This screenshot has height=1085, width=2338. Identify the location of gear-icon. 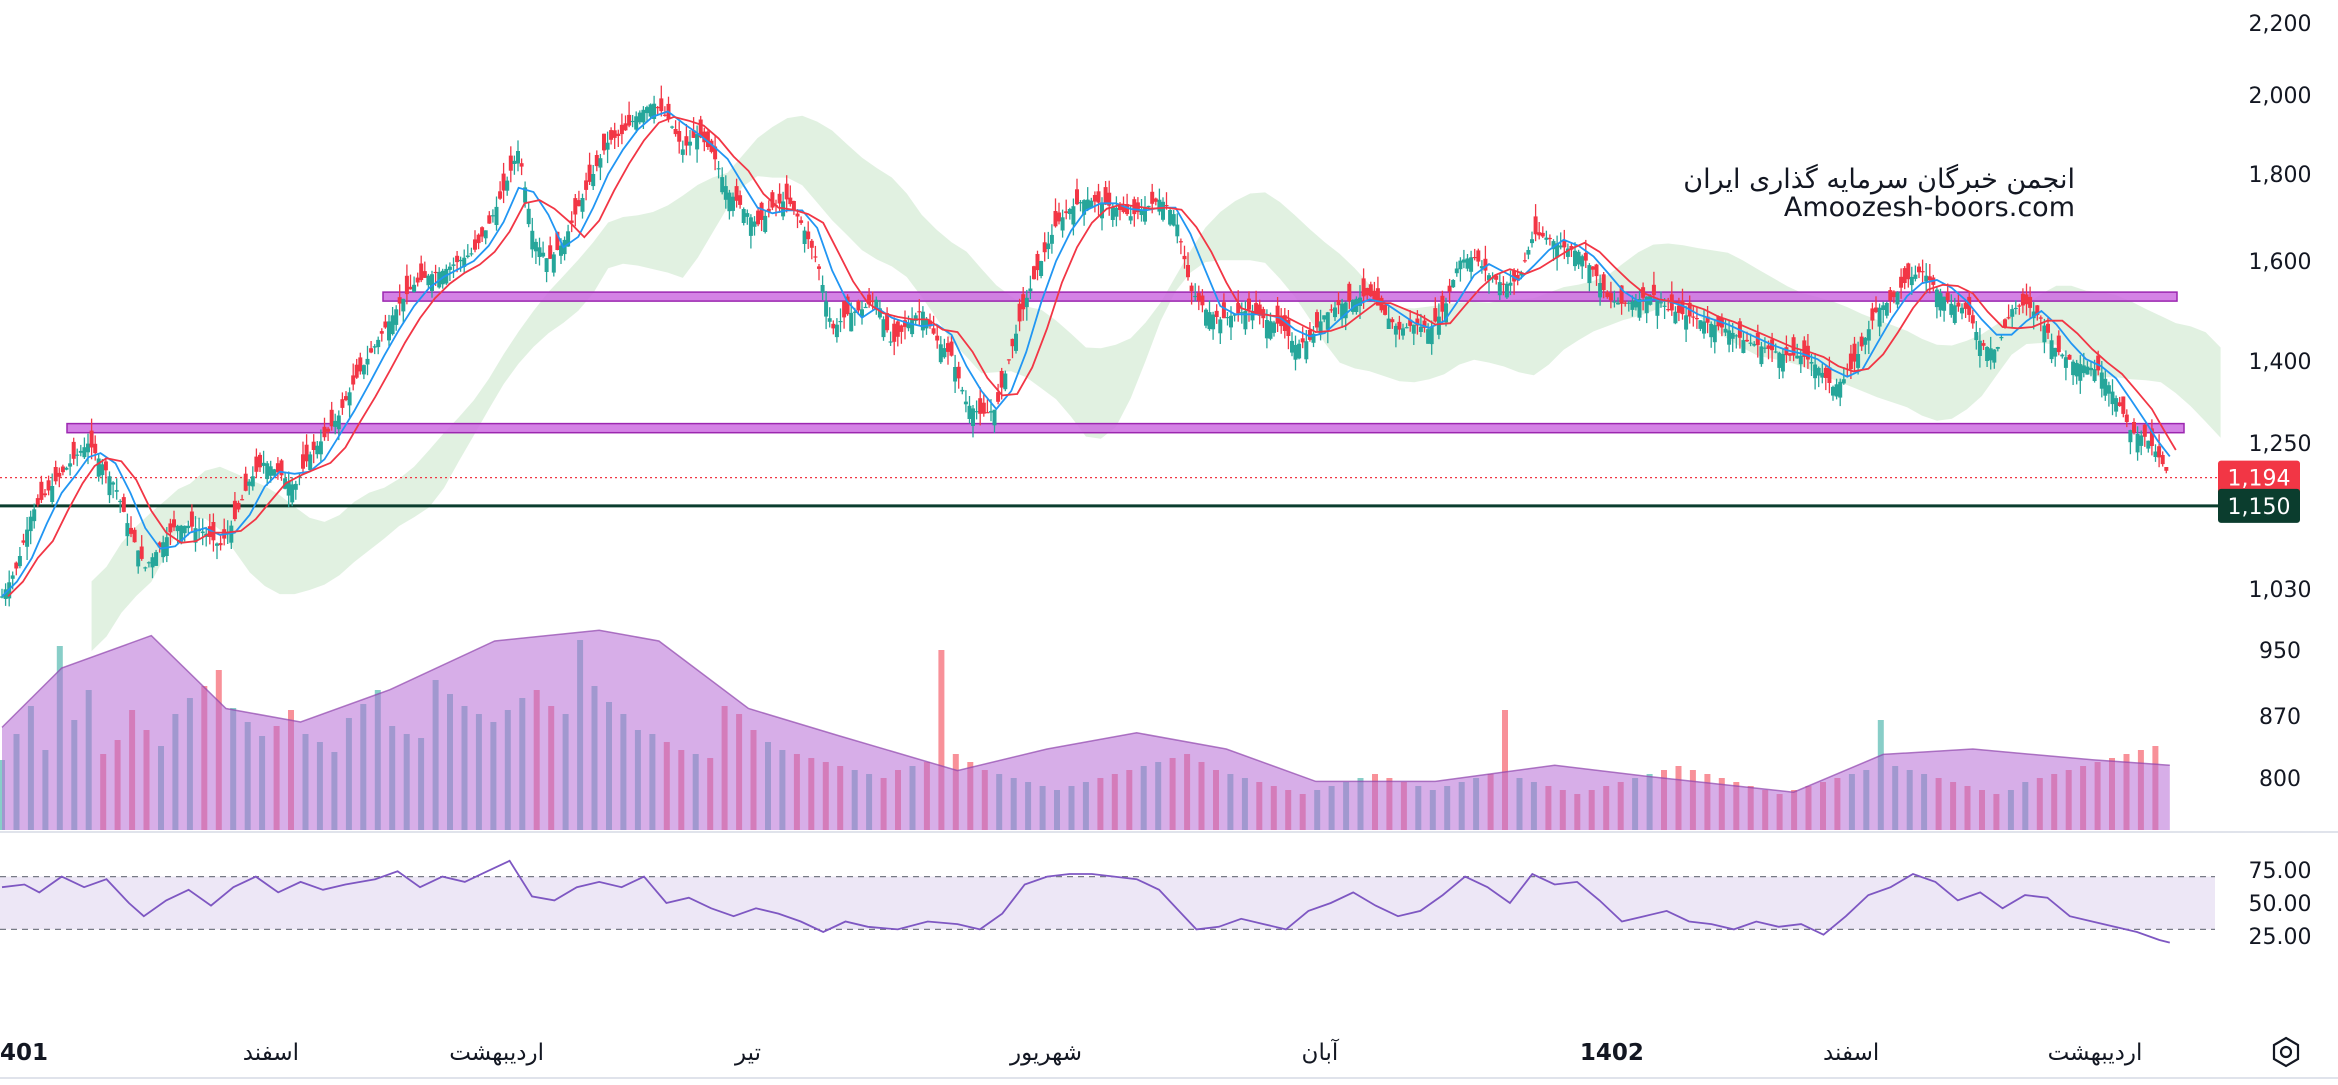
(2286, 1052).